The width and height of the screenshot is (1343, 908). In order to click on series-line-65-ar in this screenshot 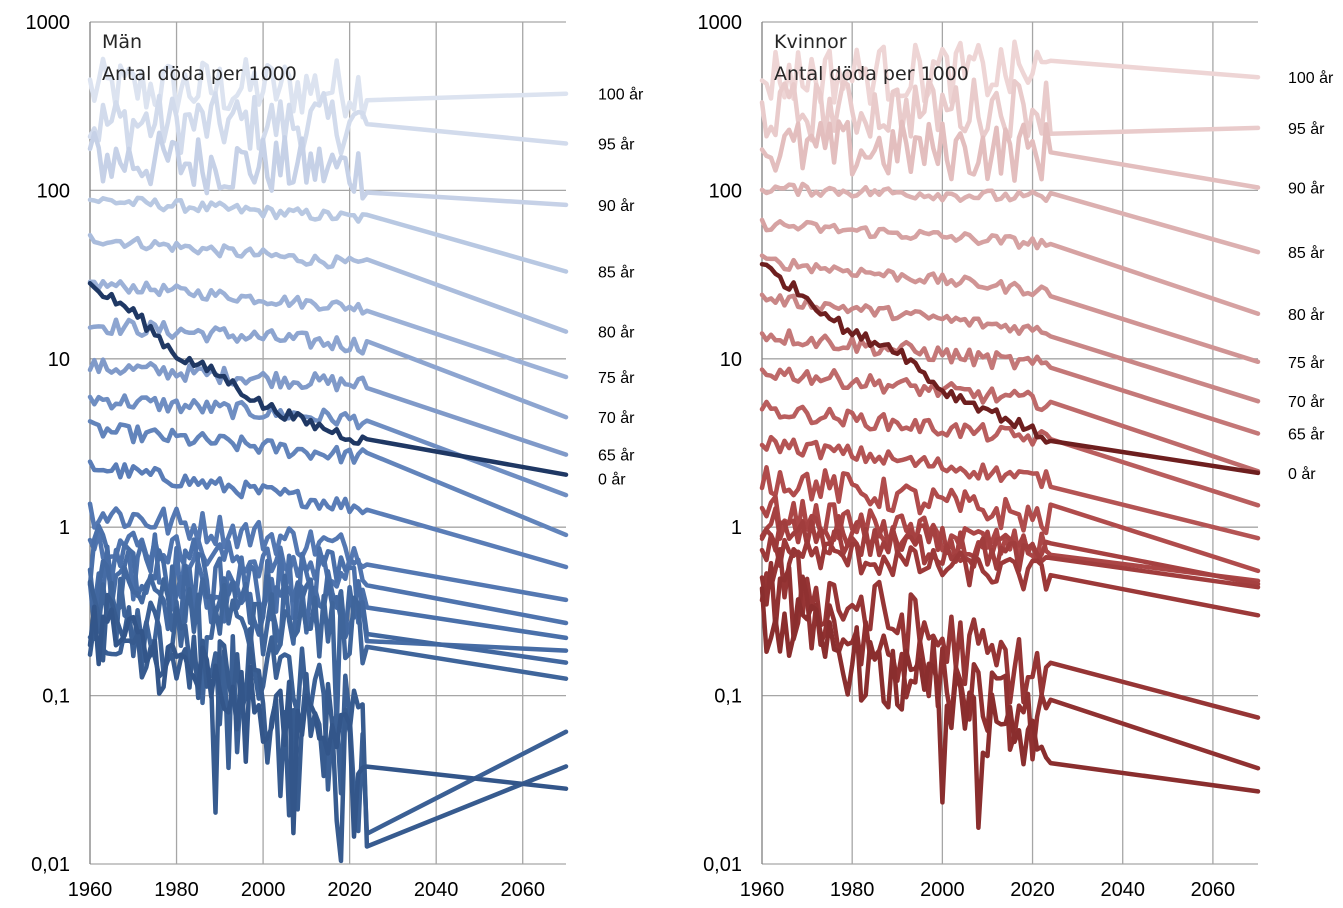, I will do `click(1010, 382)`.